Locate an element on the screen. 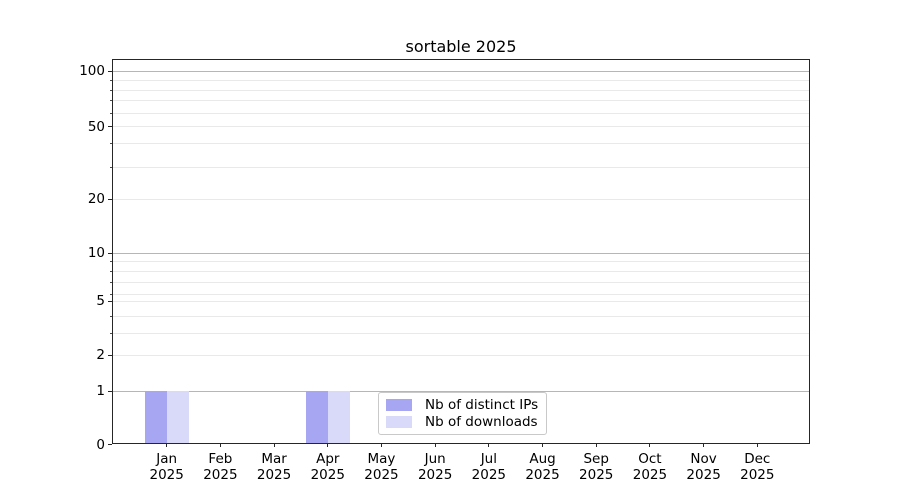 The image size is (900, 500). x-tick-feb is located at coordinates (220, 445).